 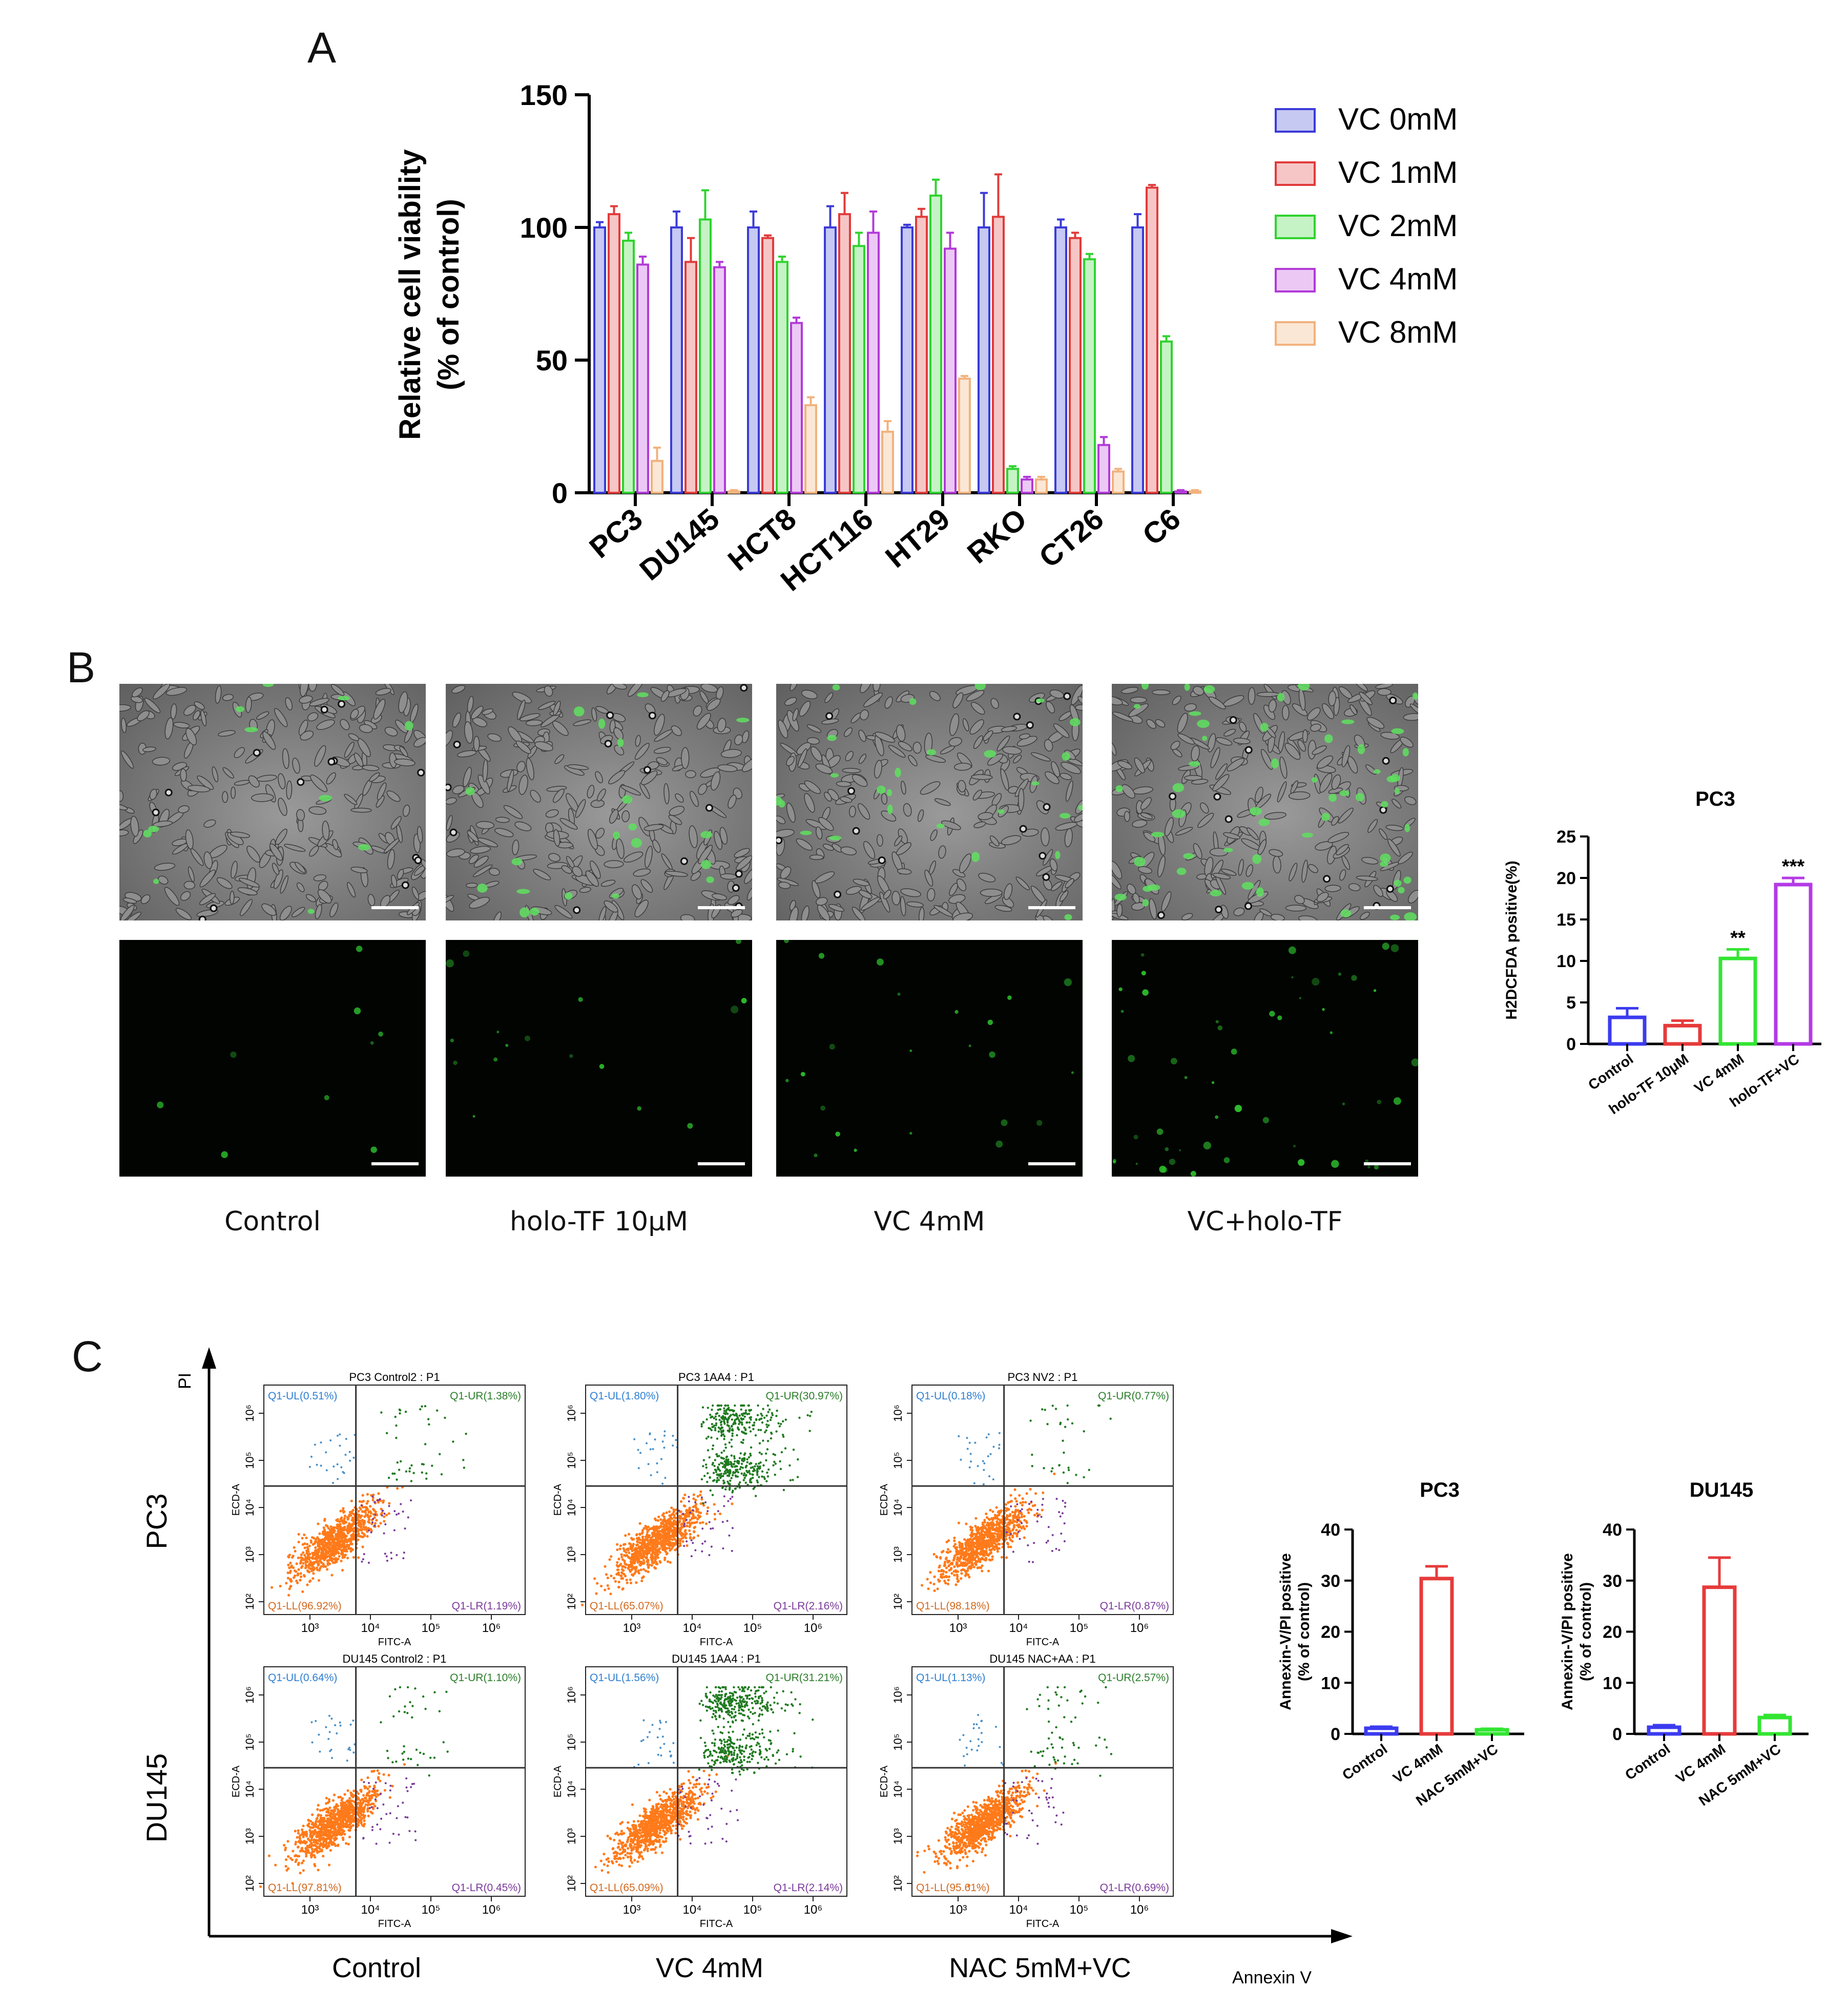 I want to click on scale-bar, so click(x=1051, y=908).